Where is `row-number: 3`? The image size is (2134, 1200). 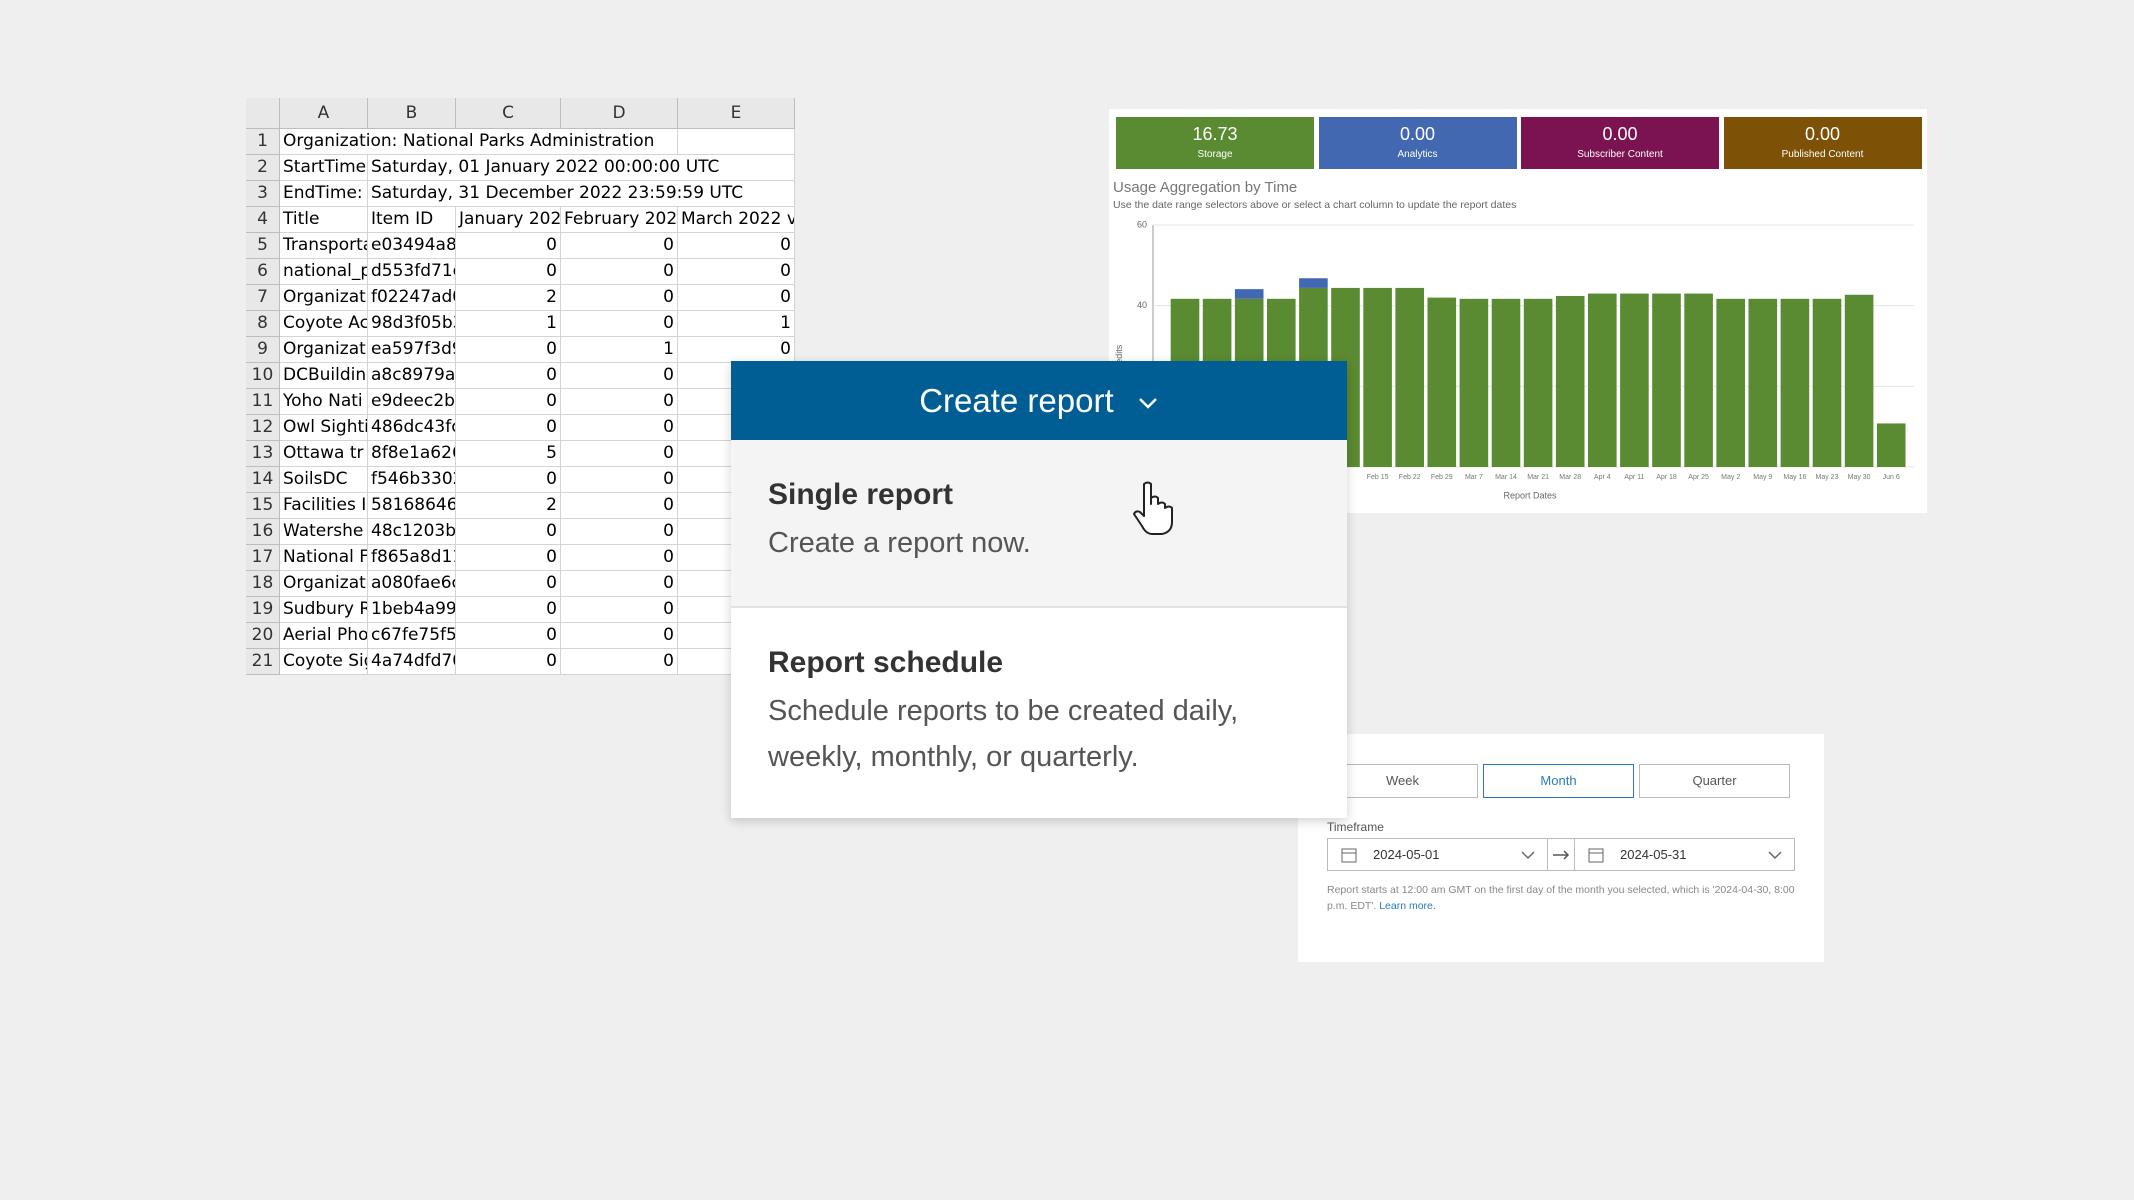
row-number: 3 is located at coordinates (263, 194).